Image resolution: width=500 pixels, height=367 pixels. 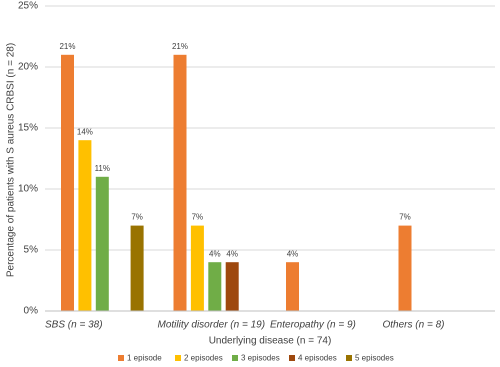 I want to click on x-tick-label: Enteropathy (n = 9), so click(x=313, y=325).